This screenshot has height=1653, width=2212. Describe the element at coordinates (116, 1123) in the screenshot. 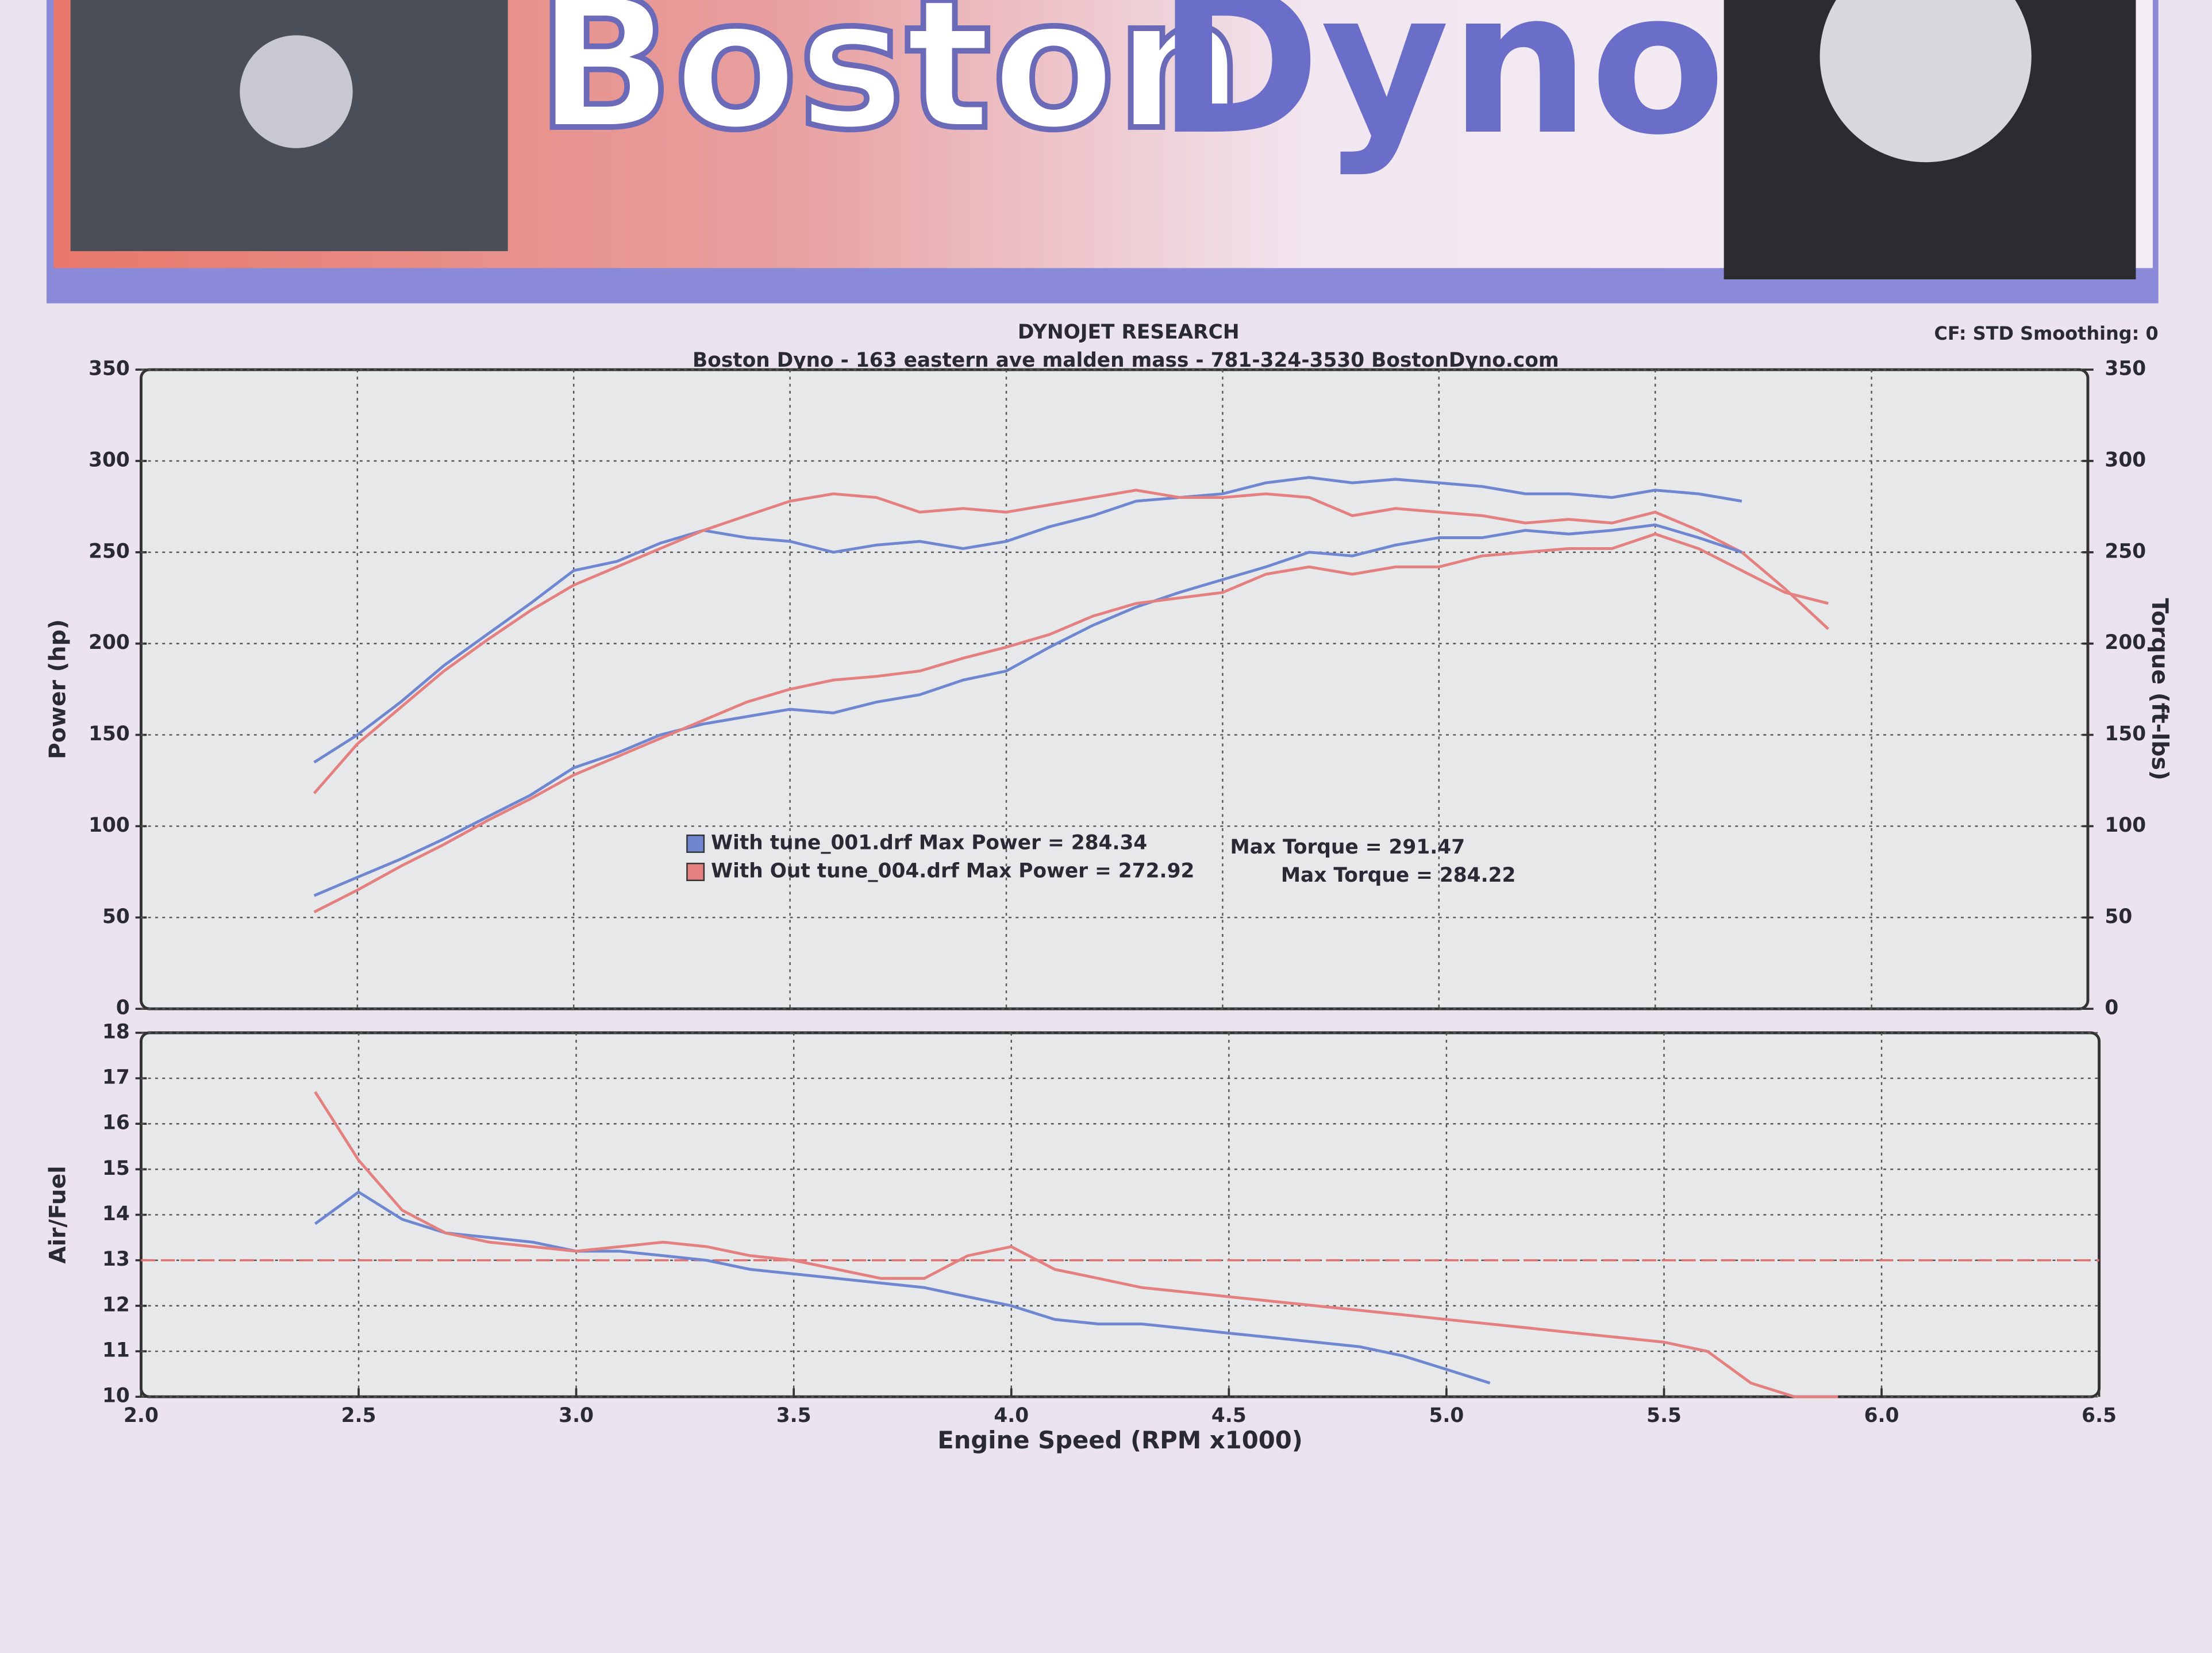

I see `y-tick-label: 16` at that location.